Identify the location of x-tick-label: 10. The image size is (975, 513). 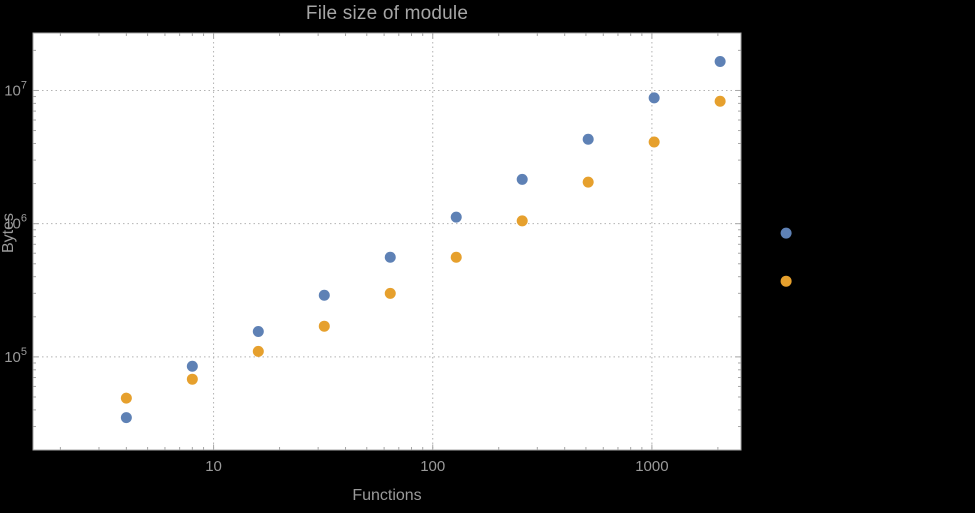
(213, 466).